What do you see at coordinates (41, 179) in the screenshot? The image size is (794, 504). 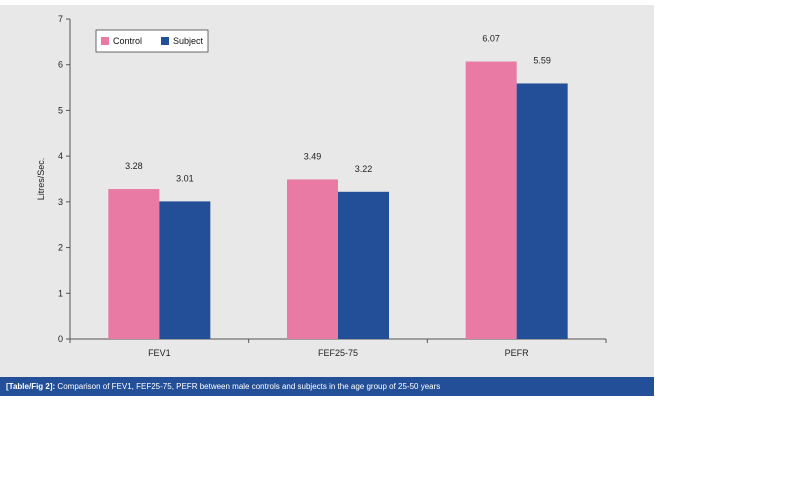 I see `y-axis-label: Litres/Sec.` at bounding box center [41, 179].